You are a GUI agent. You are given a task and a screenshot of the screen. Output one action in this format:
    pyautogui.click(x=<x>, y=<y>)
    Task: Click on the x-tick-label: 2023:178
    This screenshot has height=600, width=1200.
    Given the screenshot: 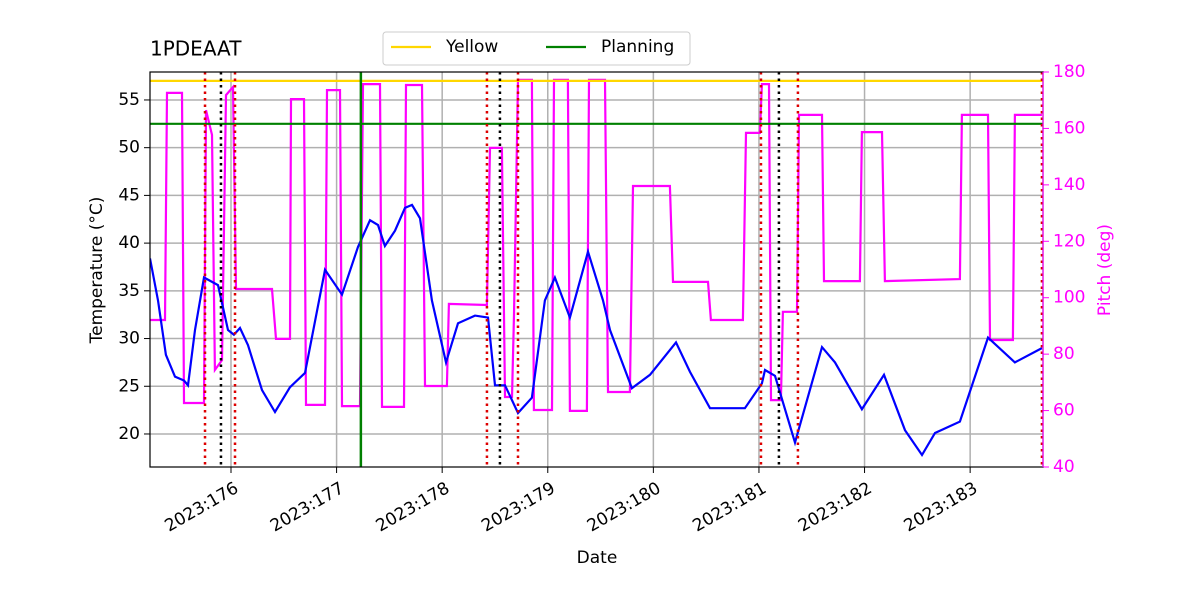 What is the action you would take?
    pyautogui.click(x=413, y=507)
    